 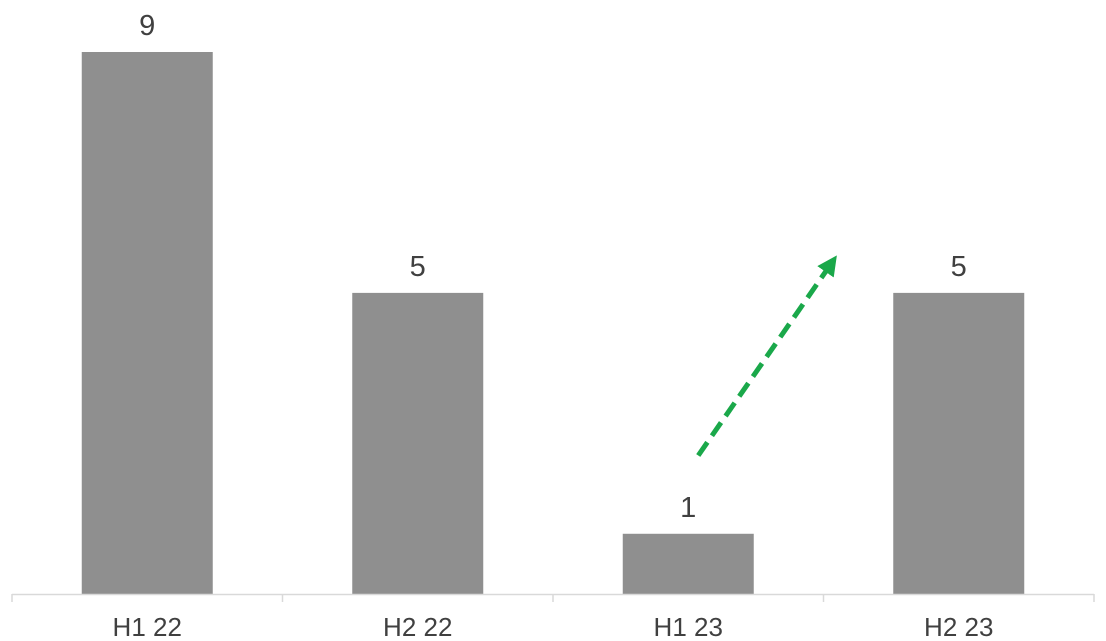 I want to click on x-tick-label: H1 23, so click(x=688, y=626).